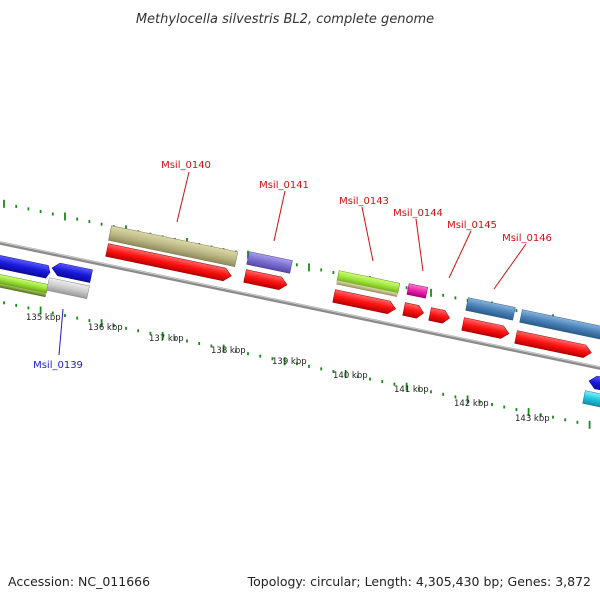  I want to click on accession-text: Accession: NC_011666, so click(79, 581).